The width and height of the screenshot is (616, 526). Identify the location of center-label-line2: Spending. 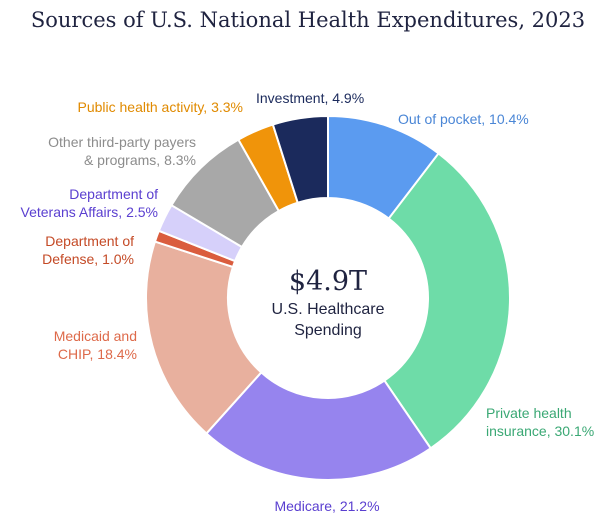
(328, 330).